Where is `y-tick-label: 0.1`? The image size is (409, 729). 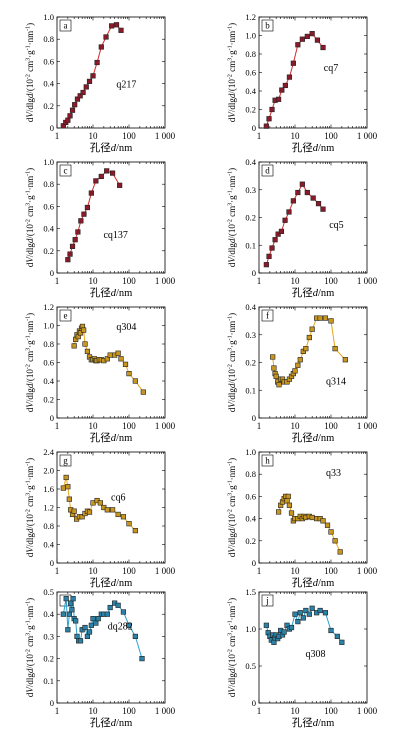 y-tick-label: 0.1 is located at coordinates (250, 390).